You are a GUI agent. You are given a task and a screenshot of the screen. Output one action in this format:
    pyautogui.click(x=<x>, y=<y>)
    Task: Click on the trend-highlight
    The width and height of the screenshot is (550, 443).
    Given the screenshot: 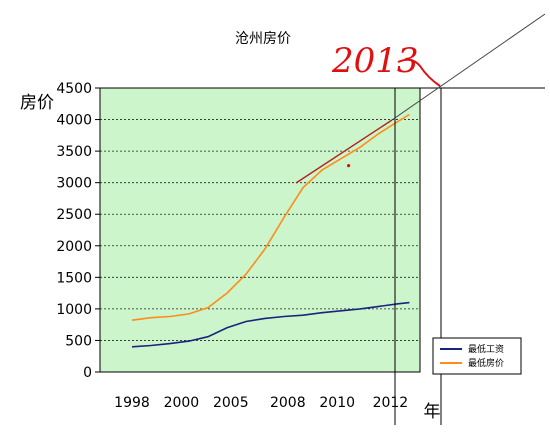 What is the action you would take?
    pyautogui.click(x=344, y=151)
    